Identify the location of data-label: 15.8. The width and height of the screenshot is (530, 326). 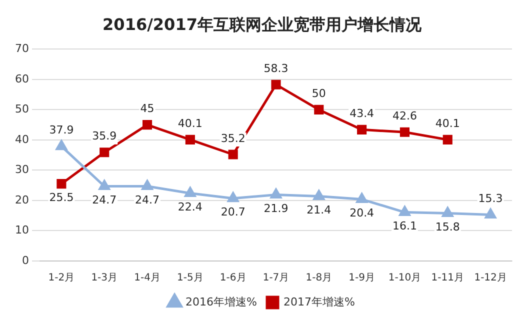
(447, 227).